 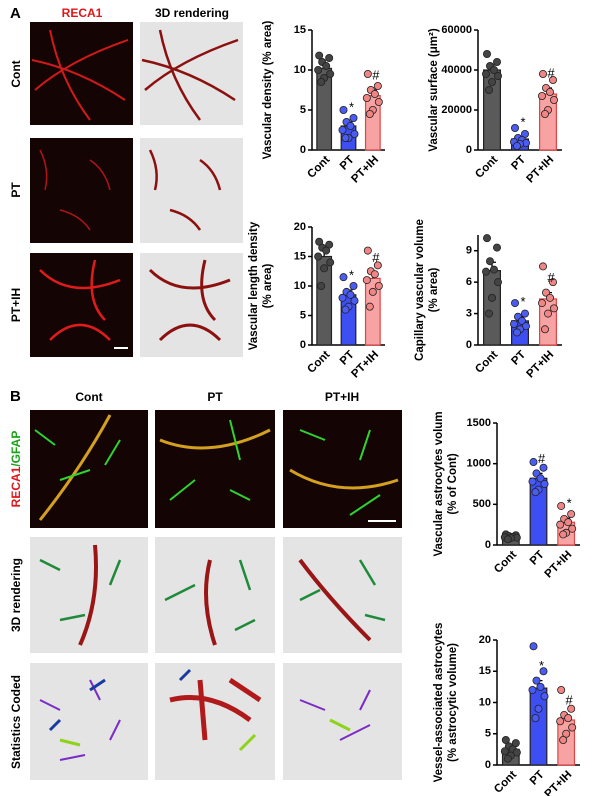 I want to click on column-title: PT+IH, so click(x=342, y=397).